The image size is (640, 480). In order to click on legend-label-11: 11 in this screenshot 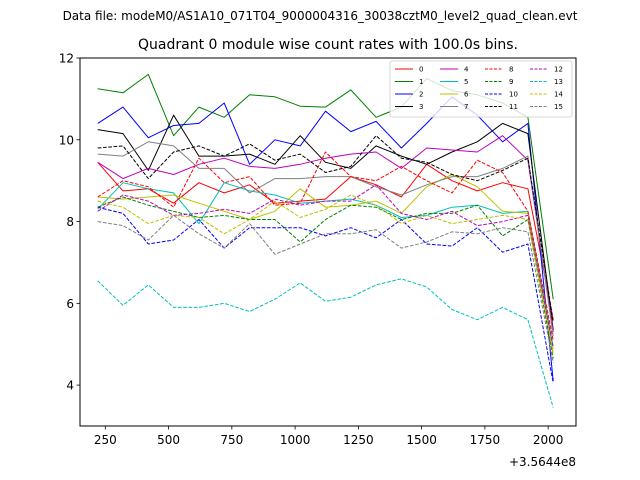, I will do `click(513, 107)`.